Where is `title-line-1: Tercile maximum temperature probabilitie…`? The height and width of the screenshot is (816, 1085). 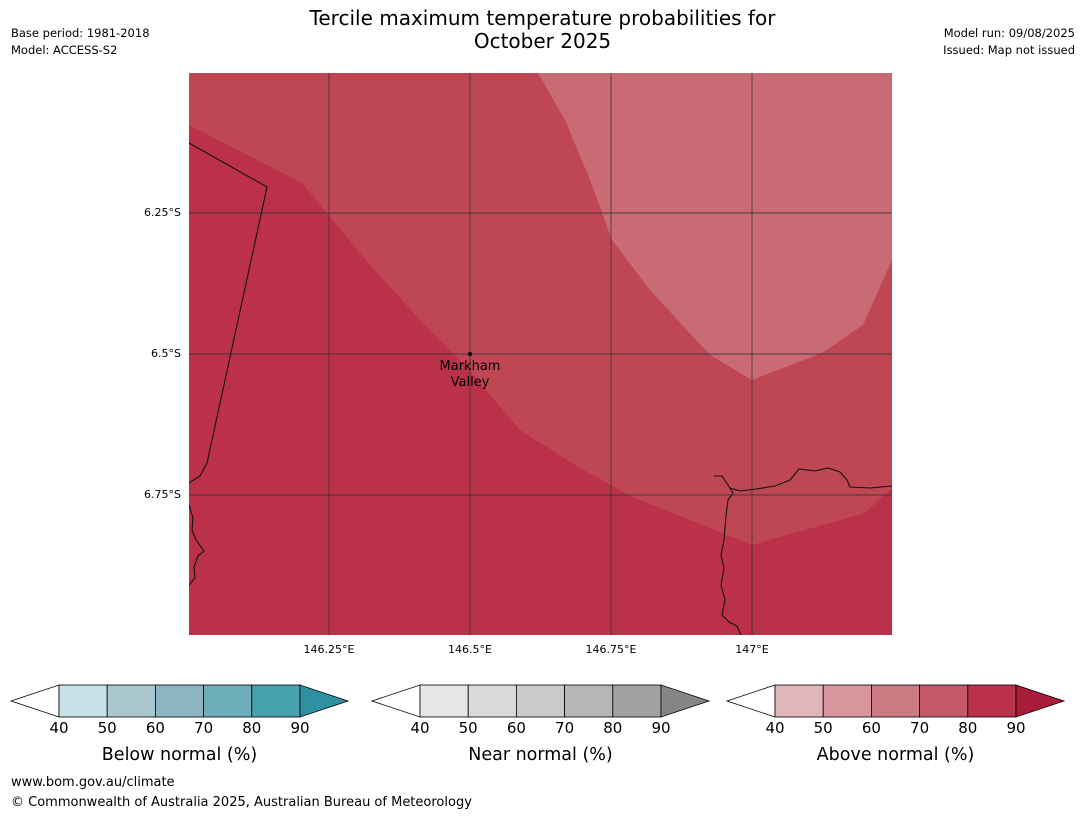 title-line-1: Tercile maximum temperature probabilitie… is located at coordinates (542, 18).